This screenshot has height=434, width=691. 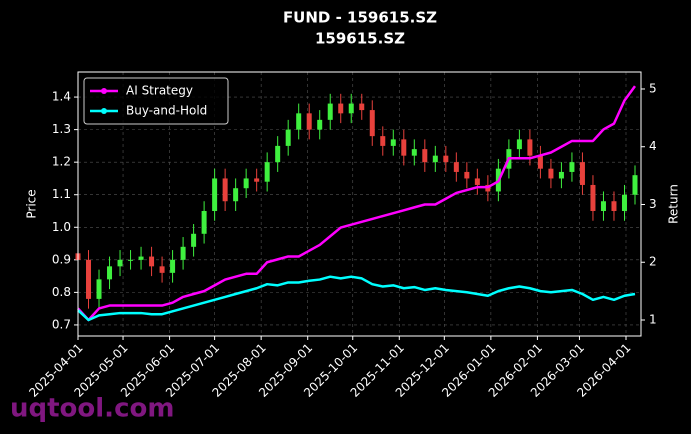 What do you see at coordinates (32, 203) in the screenshot?
I see `y-axis-label: Price` at bounding box center [32, 203].